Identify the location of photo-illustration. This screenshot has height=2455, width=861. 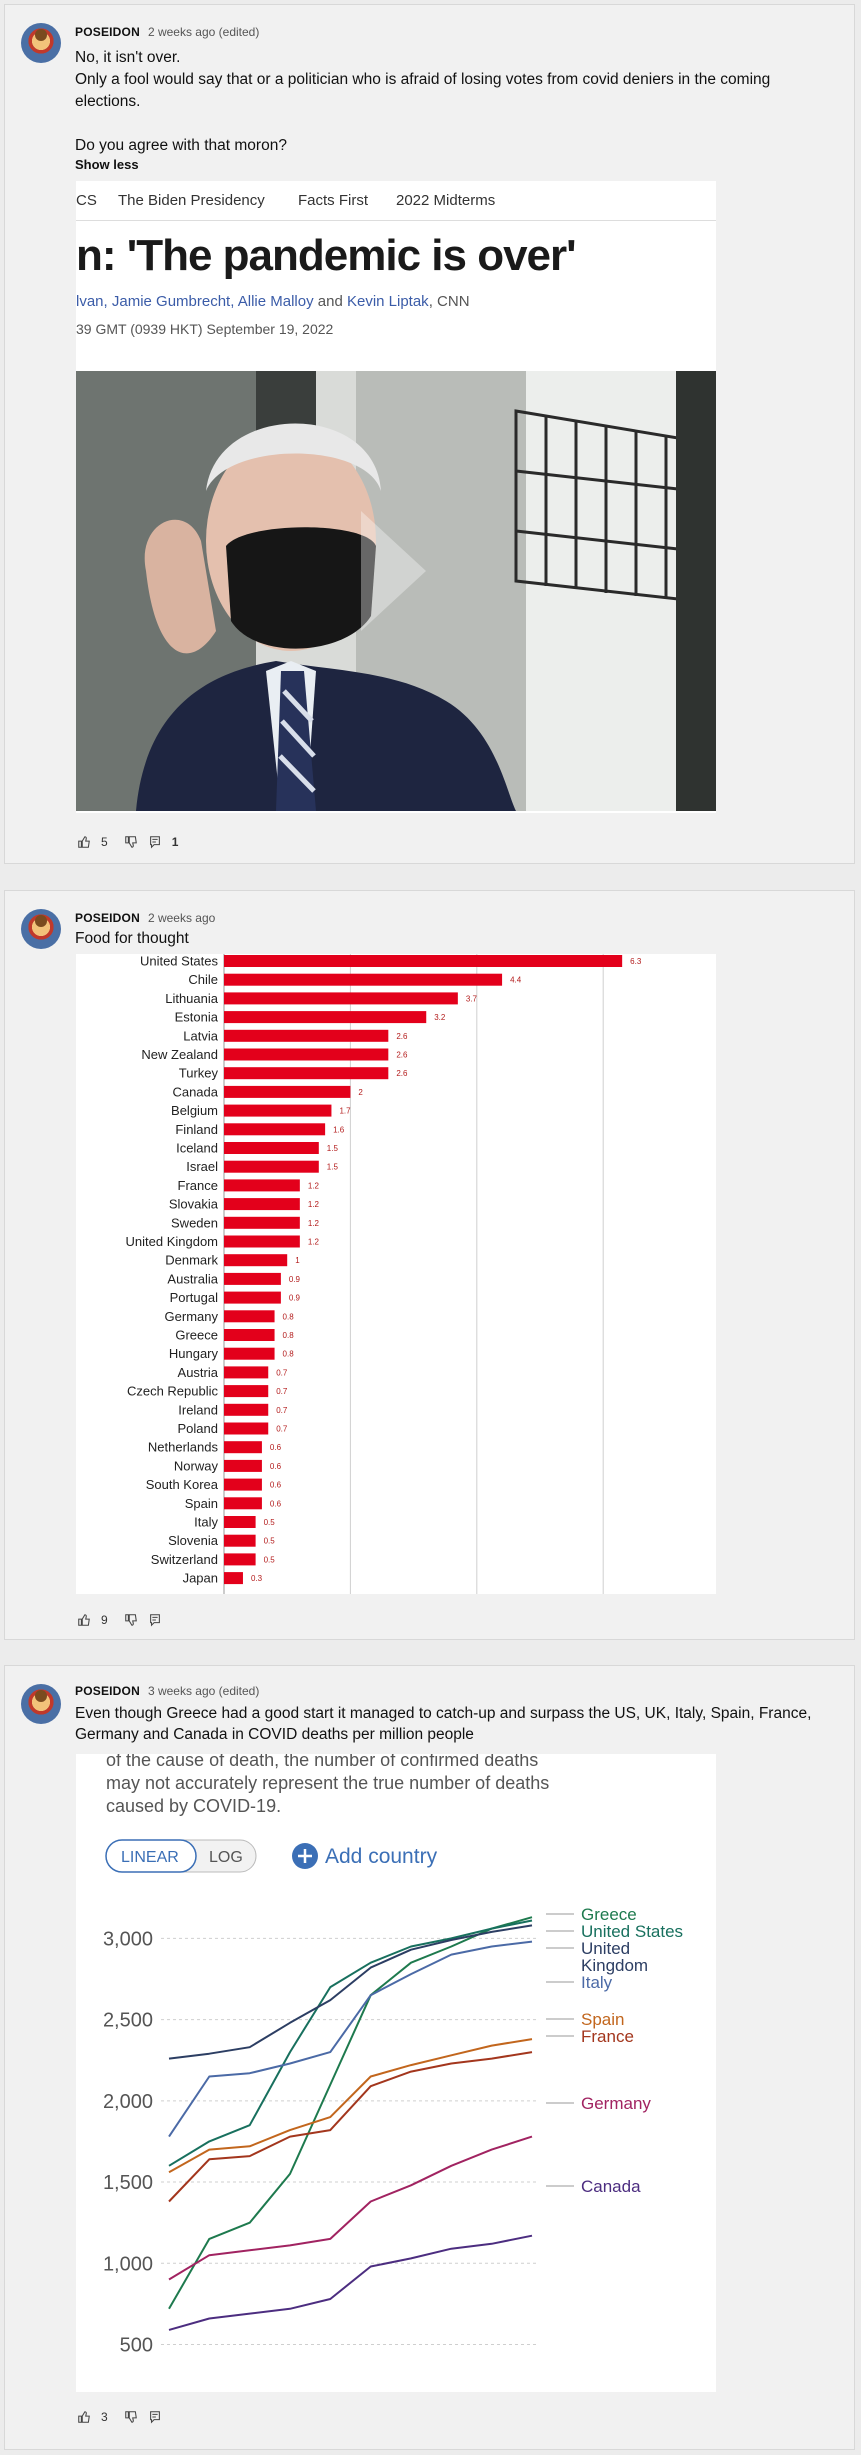
(396, 591).